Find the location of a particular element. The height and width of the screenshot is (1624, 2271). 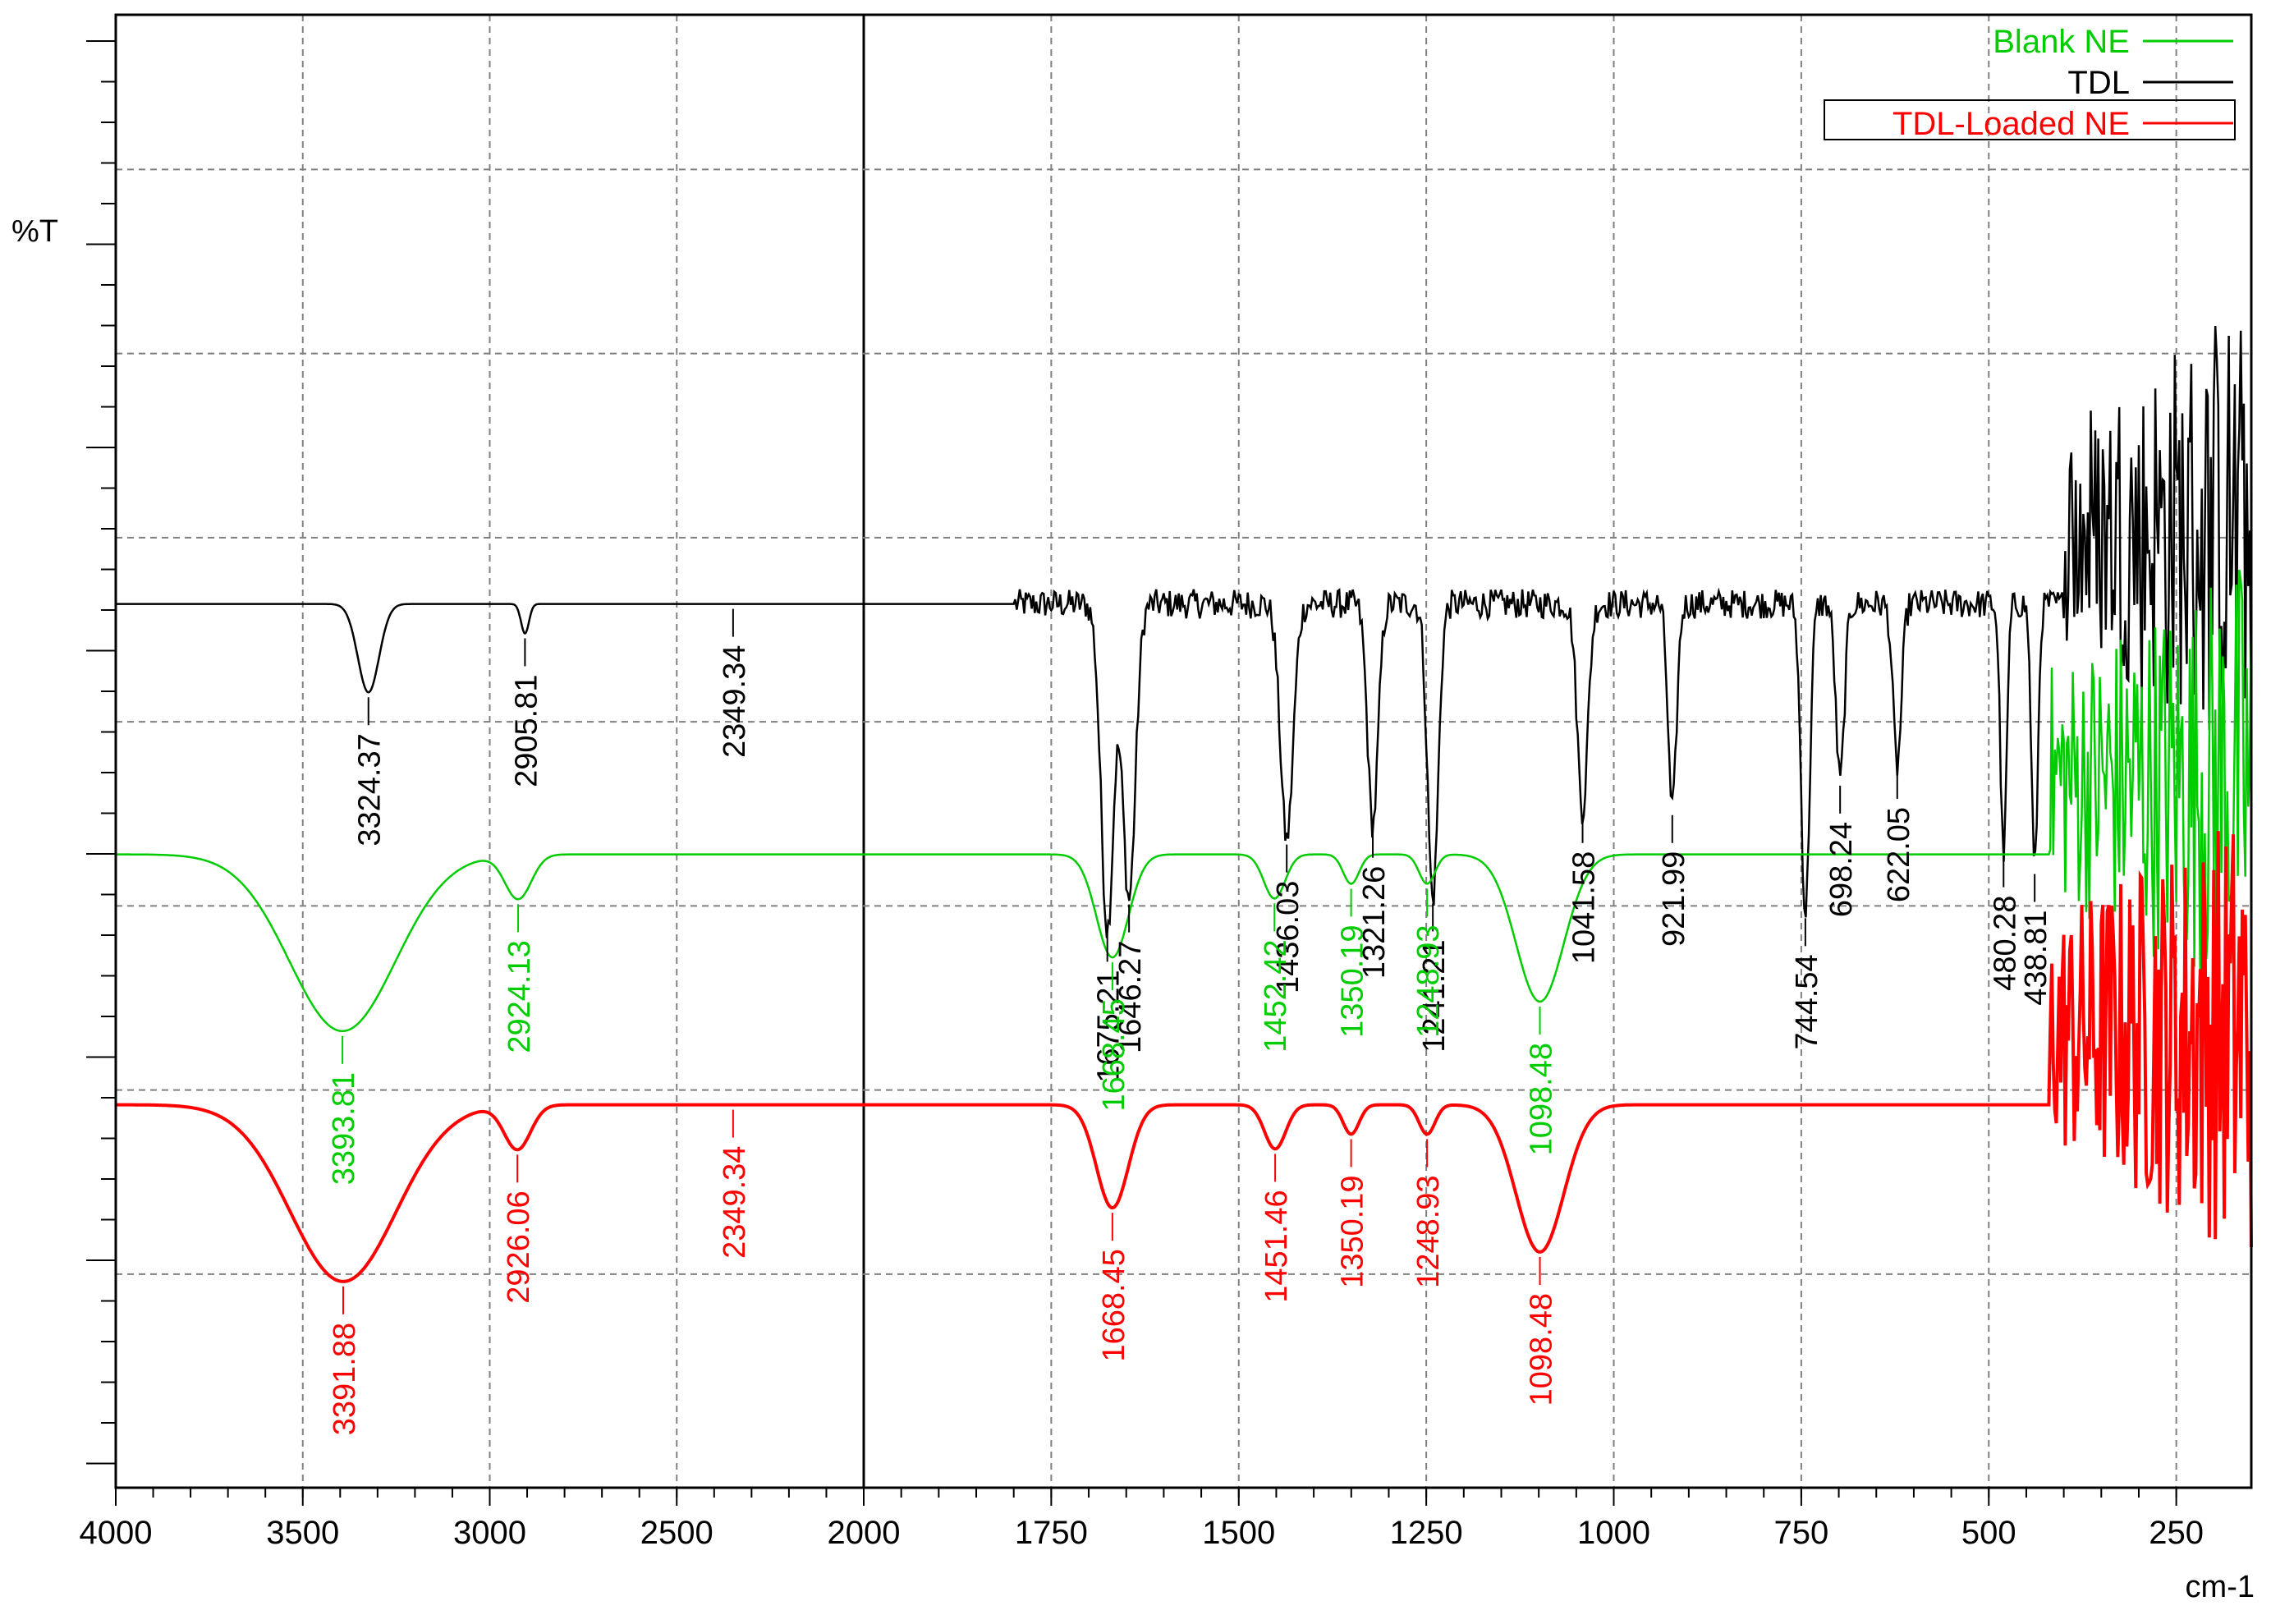

legend-entry-label: TDL is located at coordinates (2098, 83).